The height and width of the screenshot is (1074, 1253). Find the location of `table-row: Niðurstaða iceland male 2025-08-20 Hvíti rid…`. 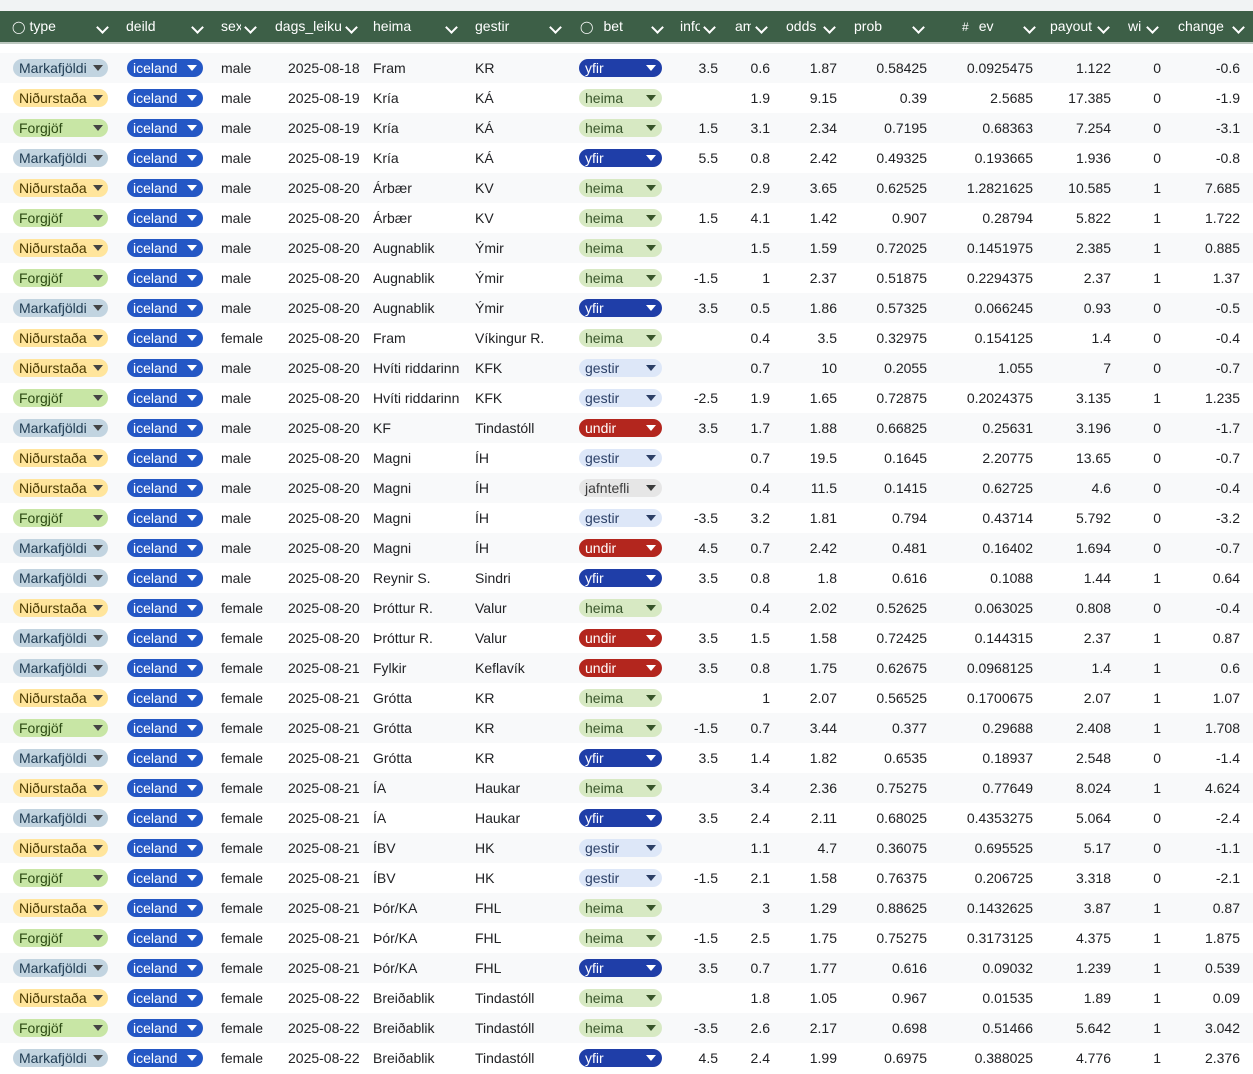

table-row: Niðurstaða iceland male 2025-08-20 Hvíti rid… is located at coordinates (626, 368).